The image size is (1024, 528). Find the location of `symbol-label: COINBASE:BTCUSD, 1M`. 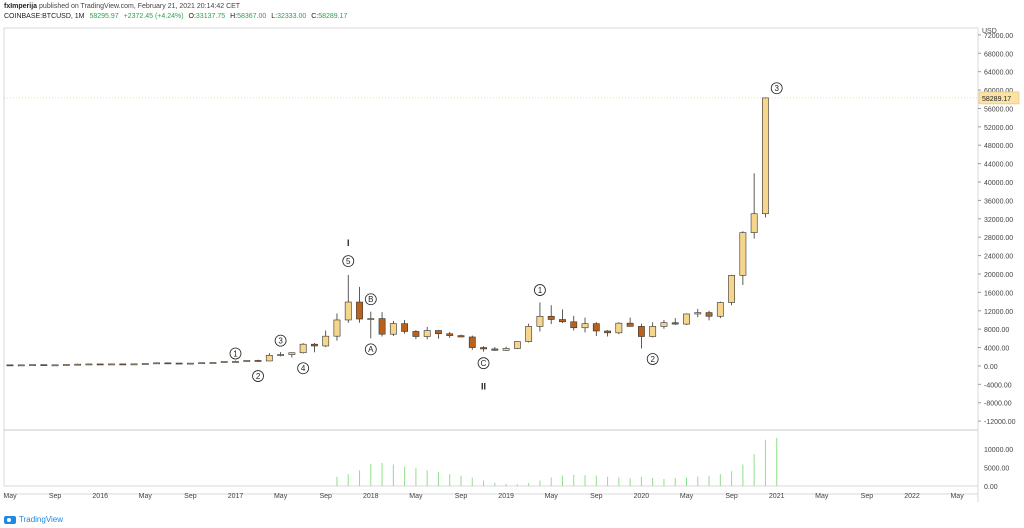

symbol-label: COINBASE:BTCUSD, 1M is located at coordinates (44, 16).